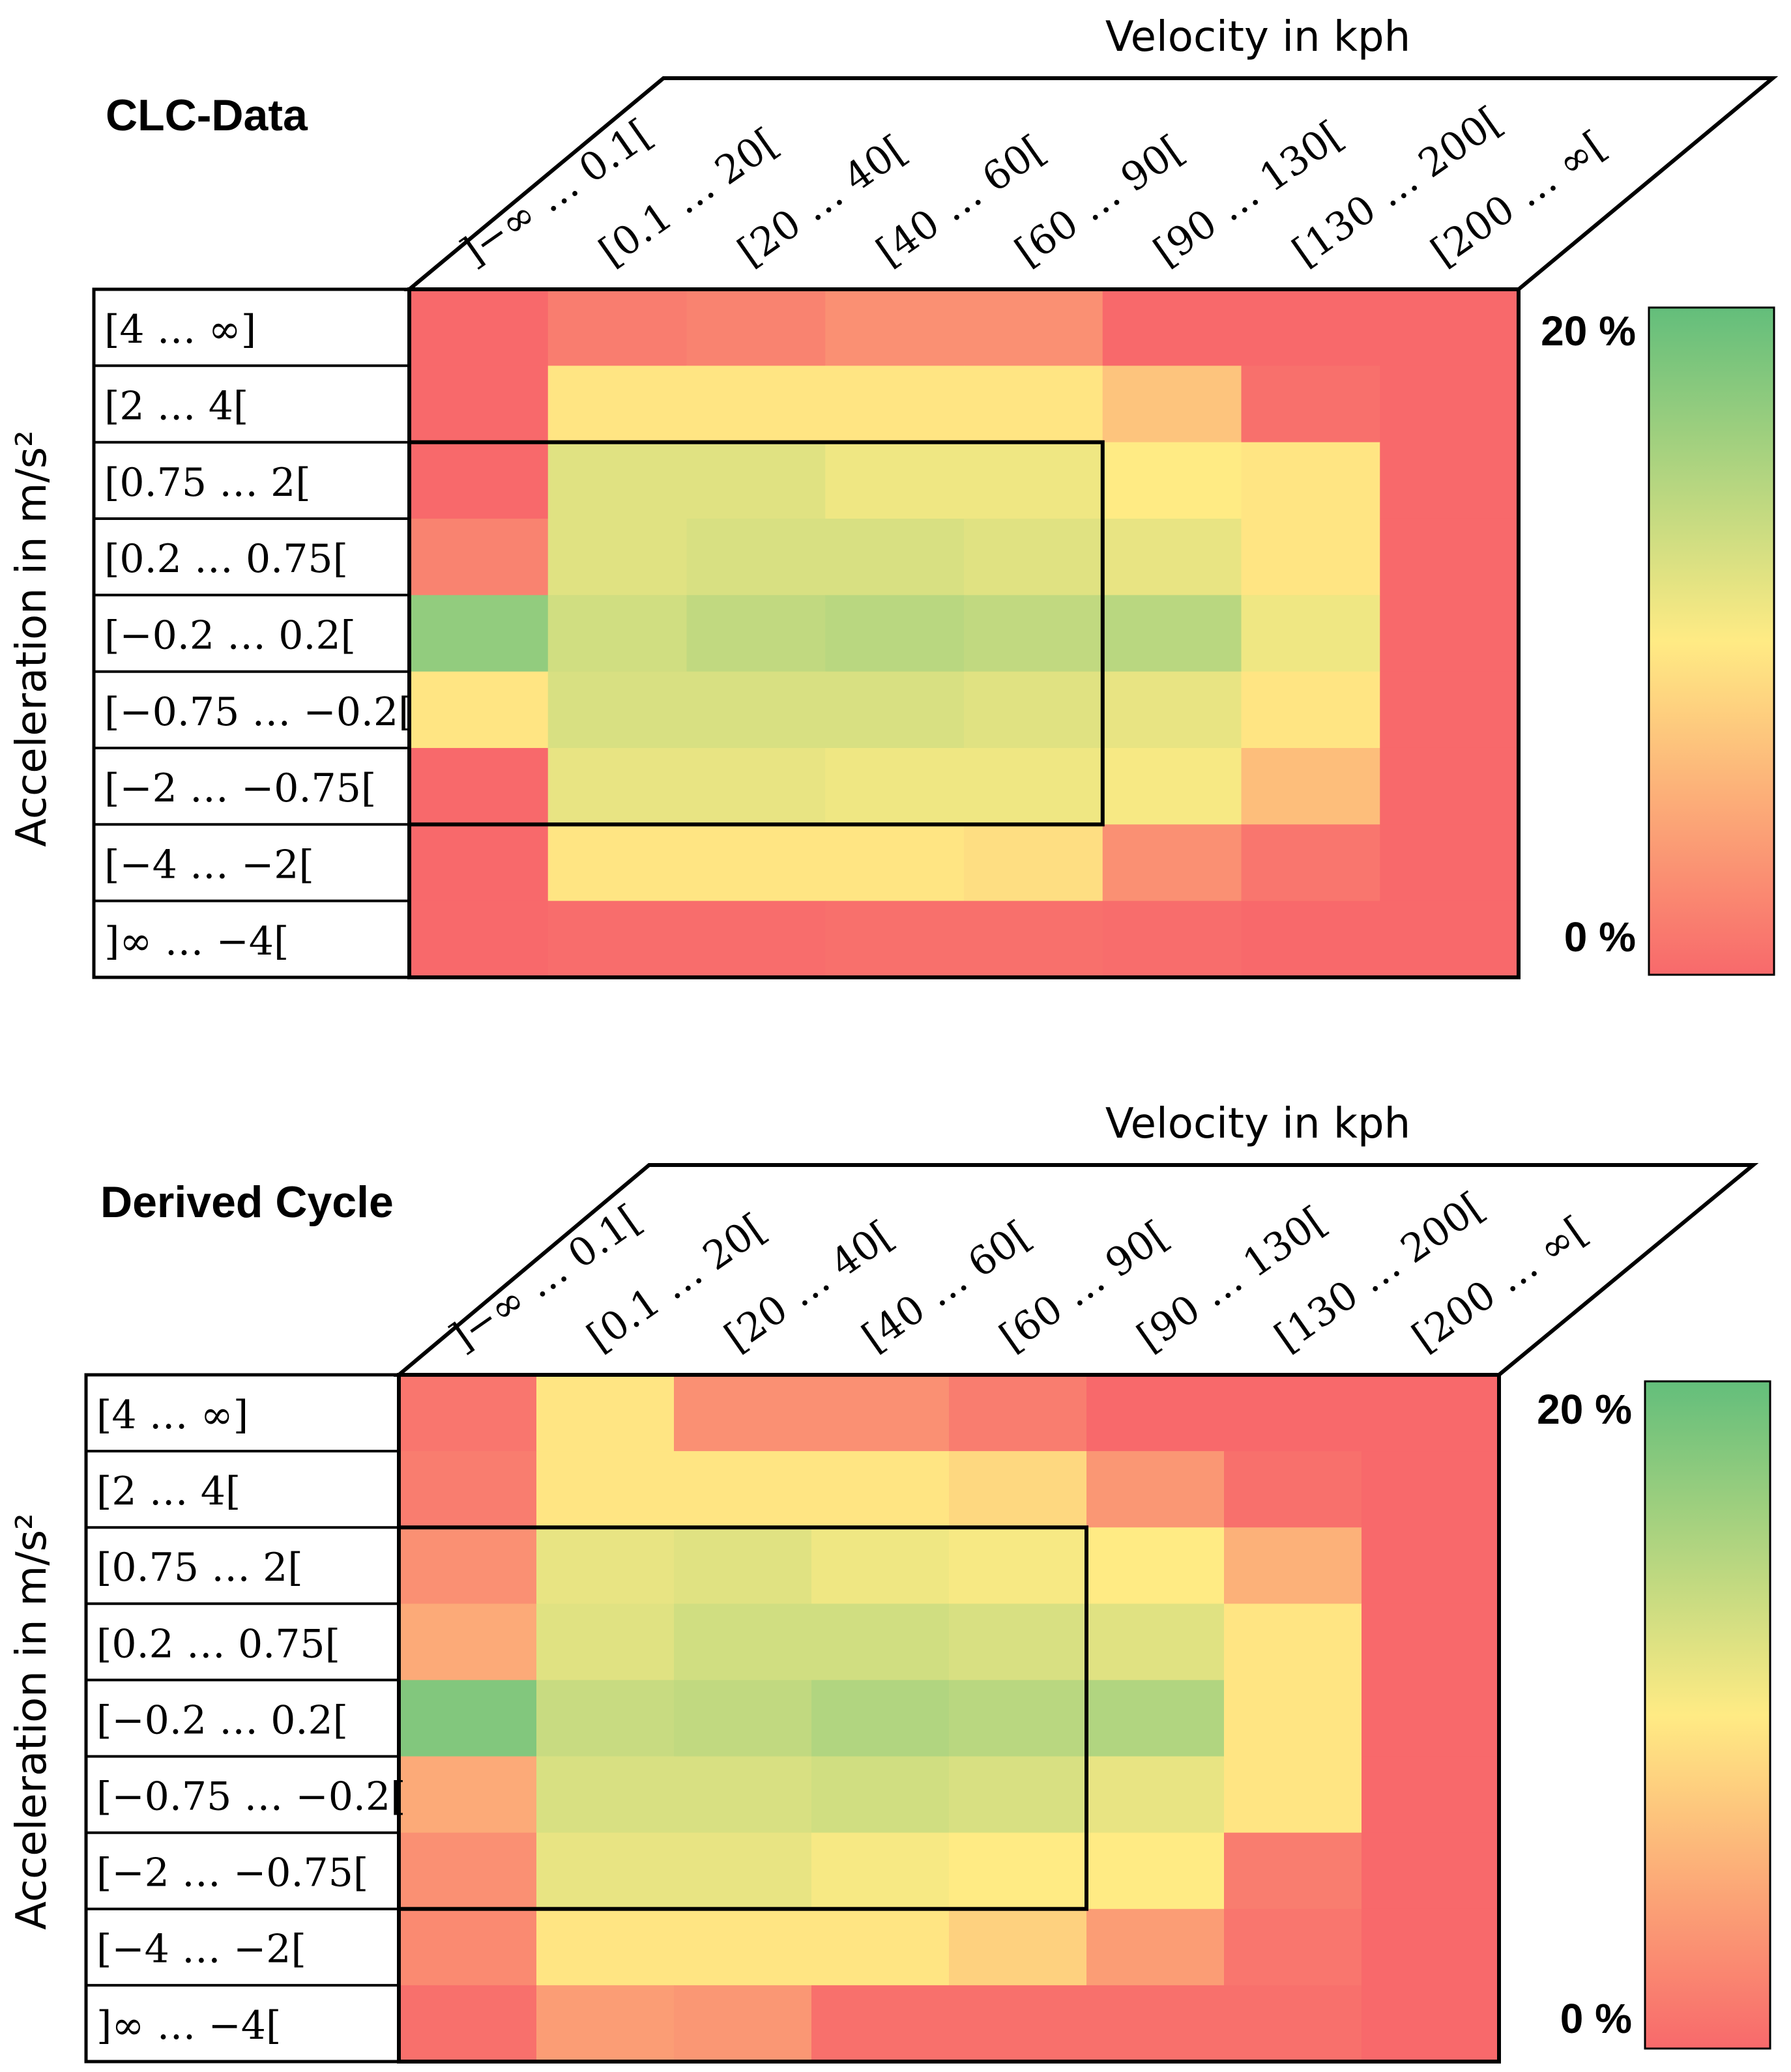  I want to click on row-label: [0.75 … 2[, so click(199, 1567).